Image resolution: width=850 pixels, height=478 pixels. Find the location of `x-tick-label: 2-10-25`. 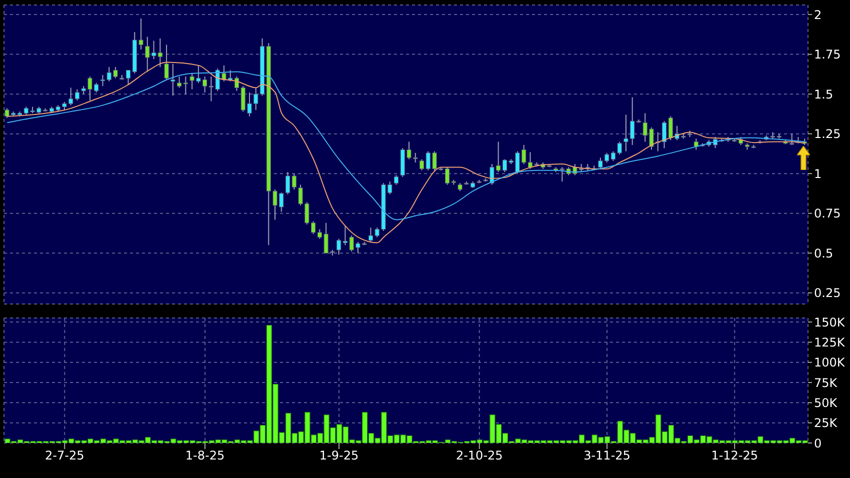

x-tick-label: 2-10-25 is located at coordinates (479, 455).